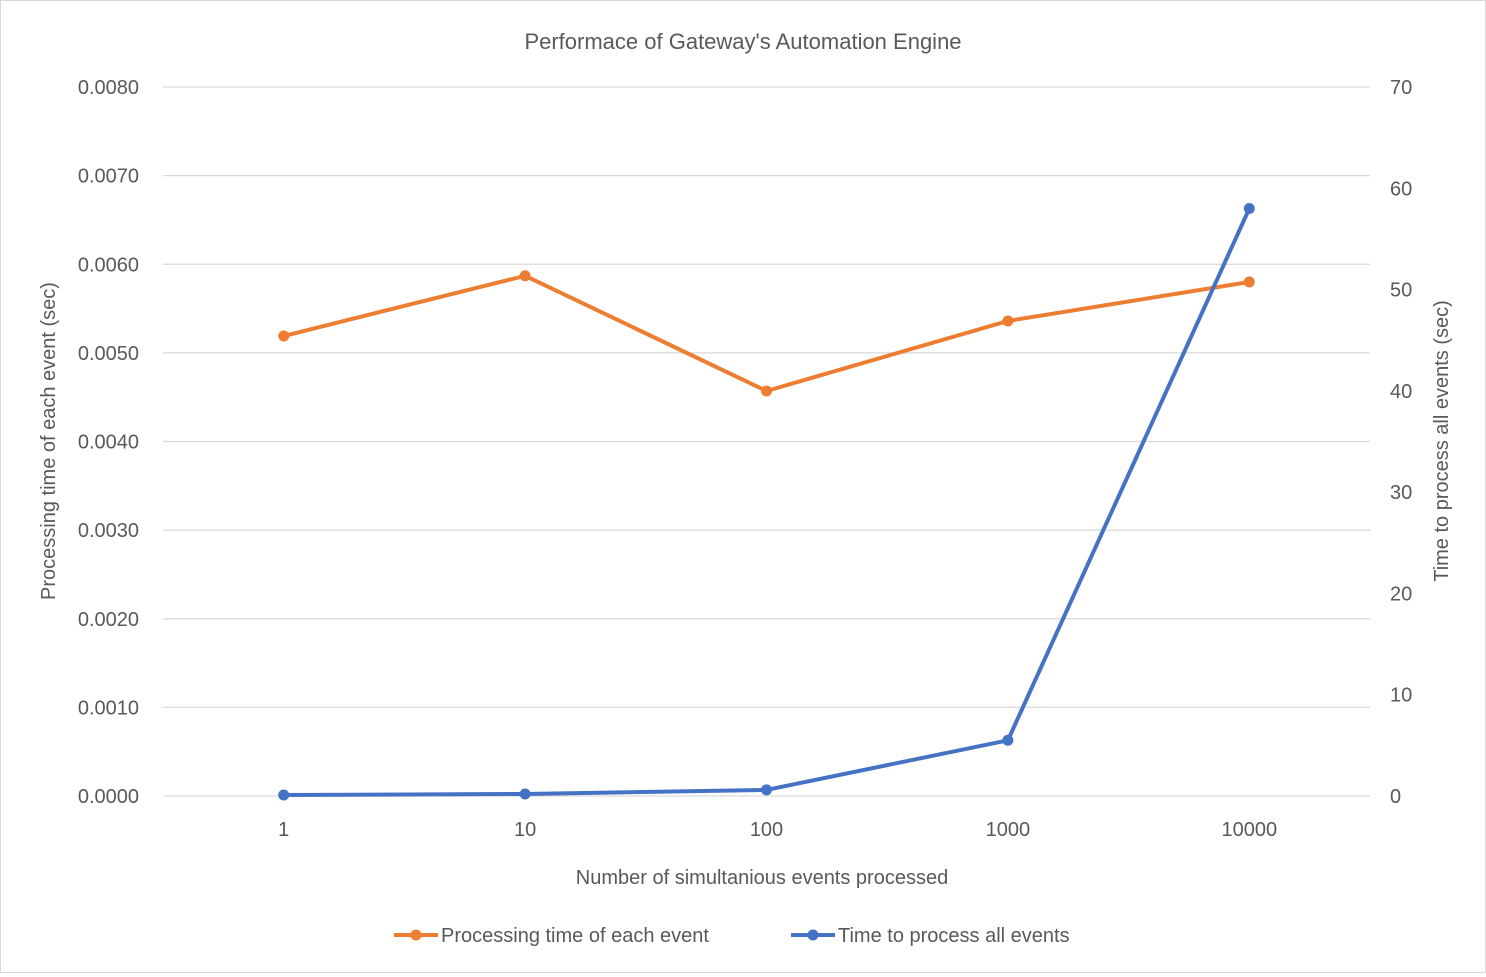  Describe the element at coordinates (954, 936) in the screenshot. I see `legend-label: Time to process all events` at that location.